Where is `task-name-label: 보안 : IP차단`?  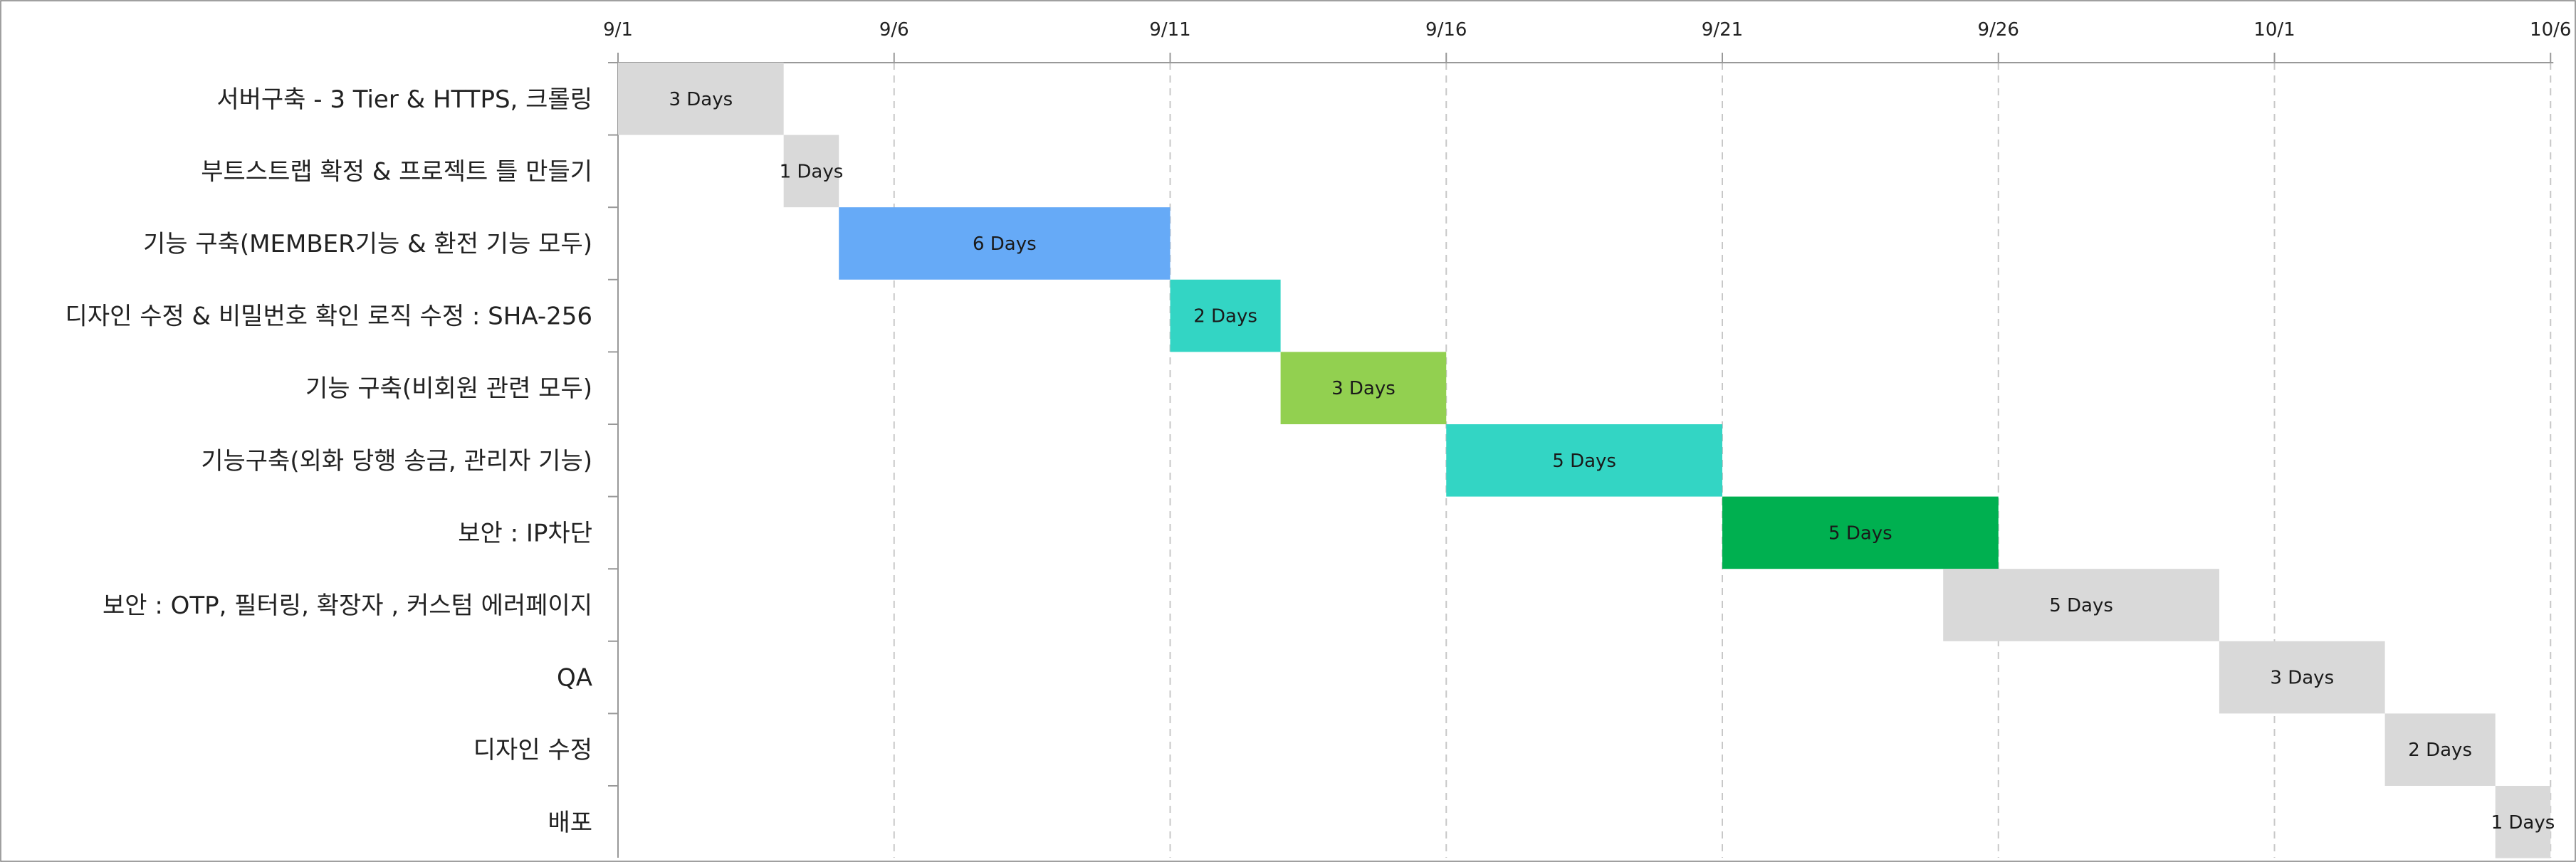
task-name-label: 보안 : IP차단 is located at coordinates (525, 533).